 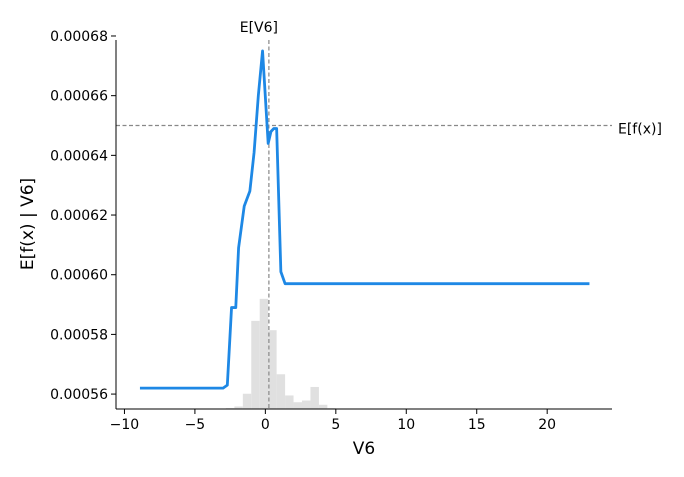 What do you see at coordinates (280, 353) in the screenshot?
I see `histogram` at bounding box center [280, 353].